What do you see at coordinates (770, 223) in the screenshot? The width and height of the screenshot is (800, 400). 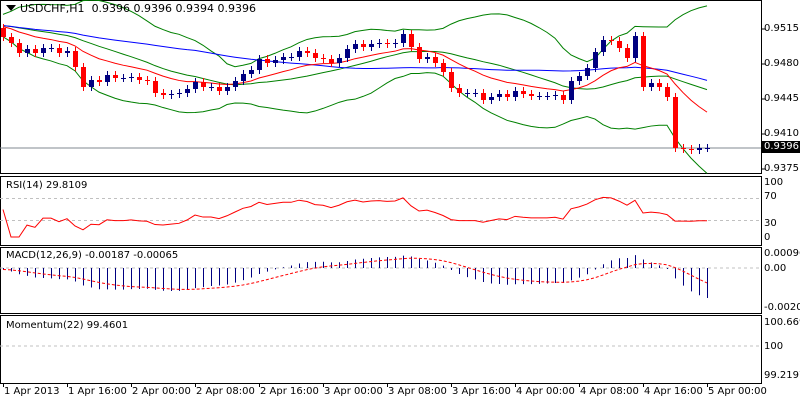 I see `rsi-tick: 30` at bounding box center [770, 223].